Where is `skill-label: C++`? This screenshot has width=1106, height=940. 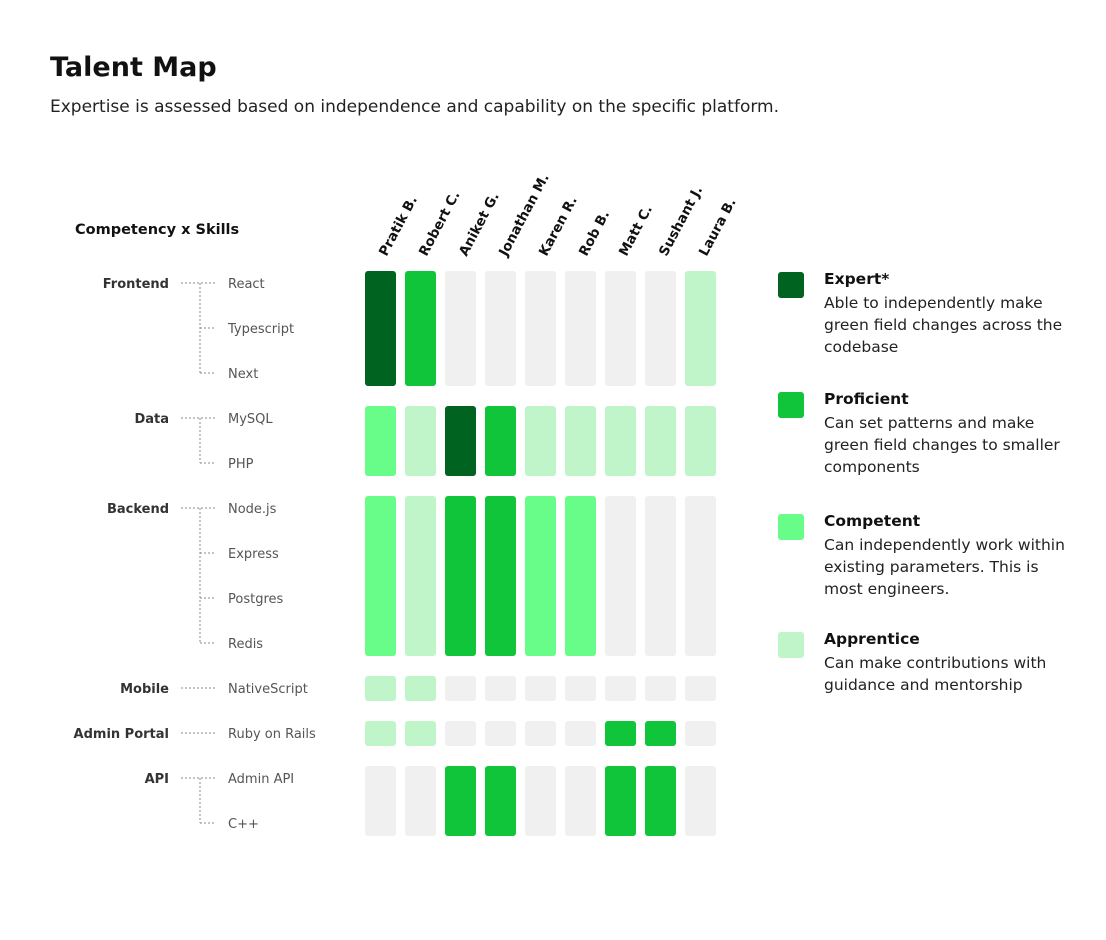
skill-label: C++ is located at coordinates (243, 824).